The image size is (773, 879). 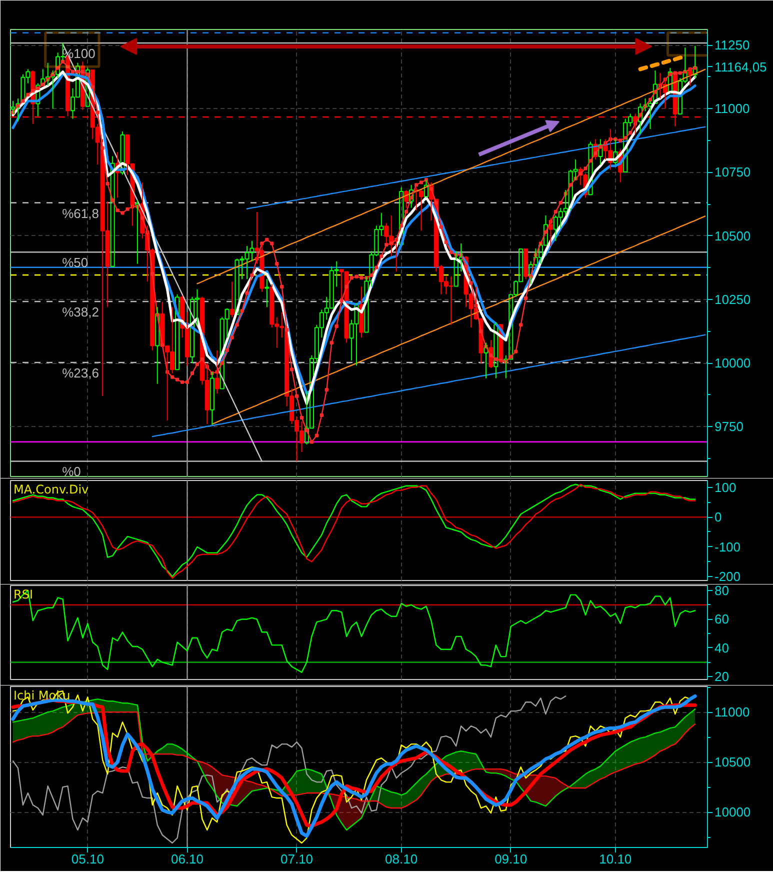 What do you see at coordinates (727, 546) in the screenshot?
I see `y-tick-label: -100` at bounding box center [727, 546].